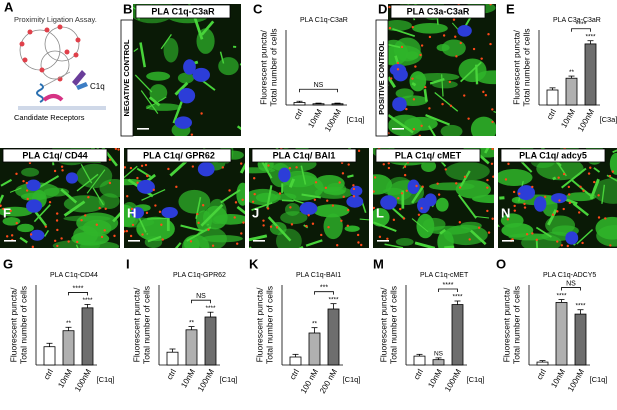 The image size is (617, 410). Describe the element at coordinates (382, 8) in the screenshot. I see `panel-label: D` at that location.